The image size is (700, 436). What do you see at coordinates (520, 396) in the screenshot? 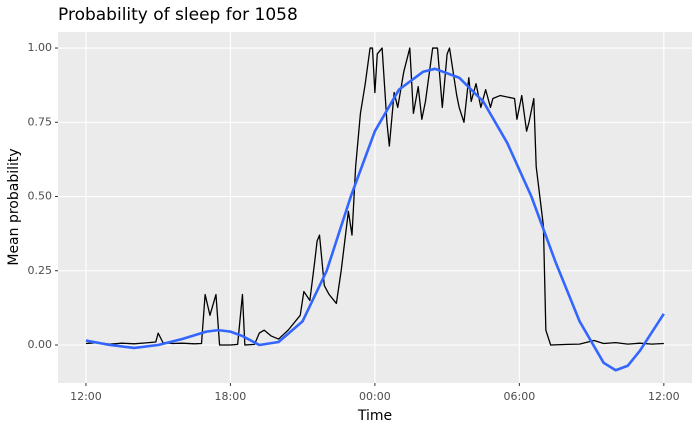
I see `x-tick-label: 06:00` at bounding box center [520, 396].